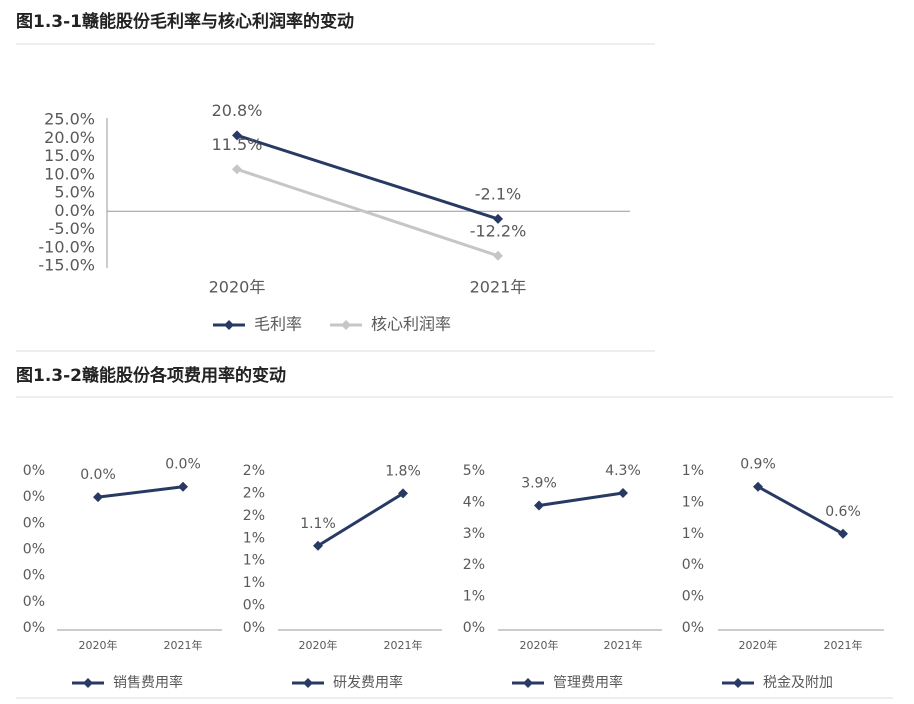 This screenshot has height=704, width=914. What do you see at coordinates (69, 155) in the screenshot?
I see `y-tick-label: 15.0%` at bounding box center [69, 155].